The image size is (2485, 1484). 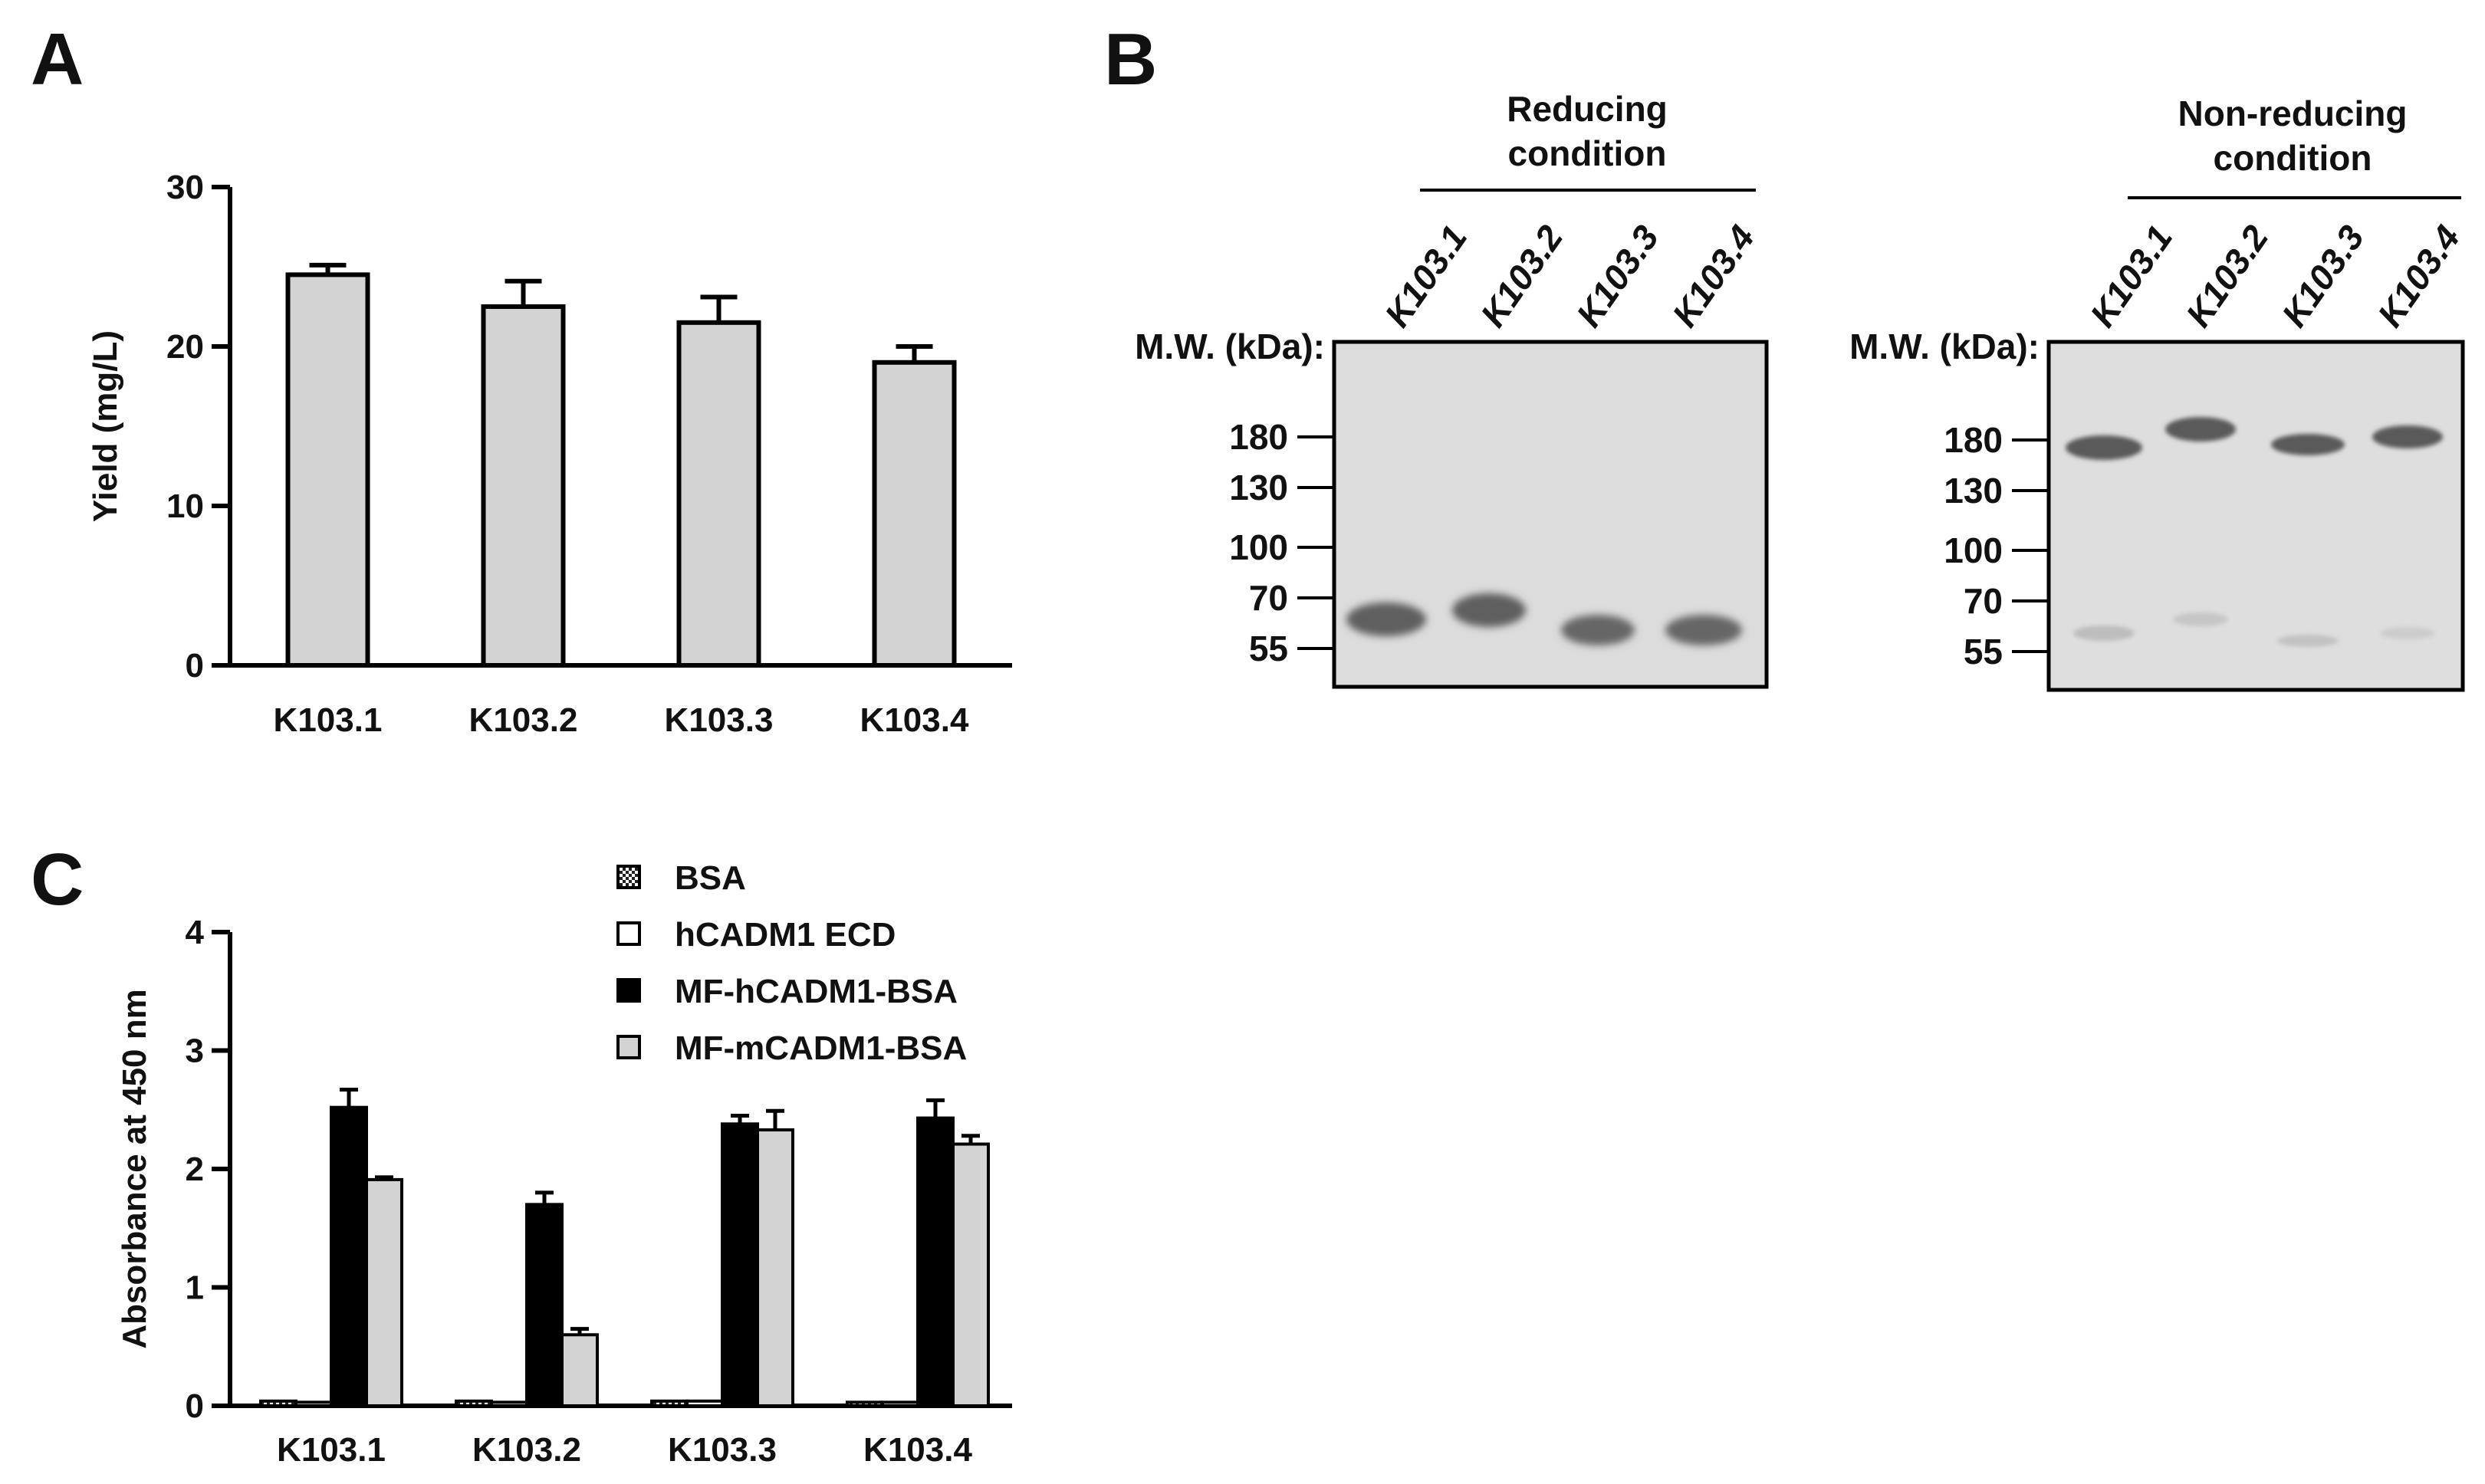 I want to click on legend-label: BSA, so click(x=710, y=878).